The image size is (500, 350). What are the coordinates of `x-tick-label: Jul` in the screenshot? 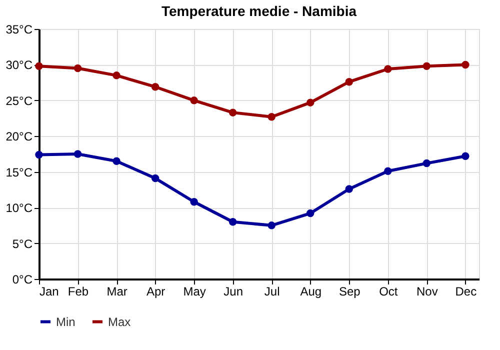 It's located at (272, 291).